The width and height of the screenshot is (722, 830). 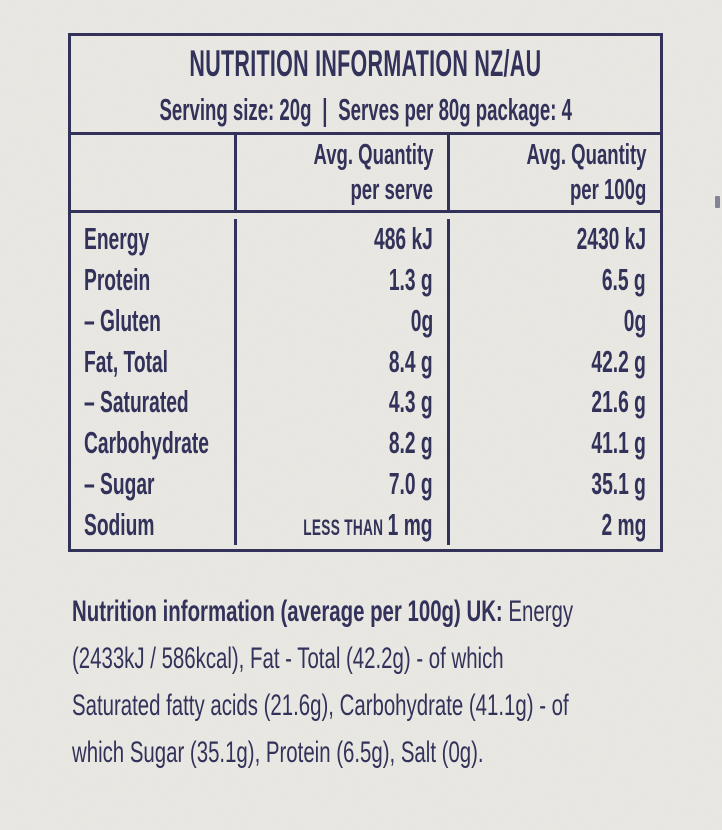 I want to click on row-label: Sodium, so click(x=119, y=524).